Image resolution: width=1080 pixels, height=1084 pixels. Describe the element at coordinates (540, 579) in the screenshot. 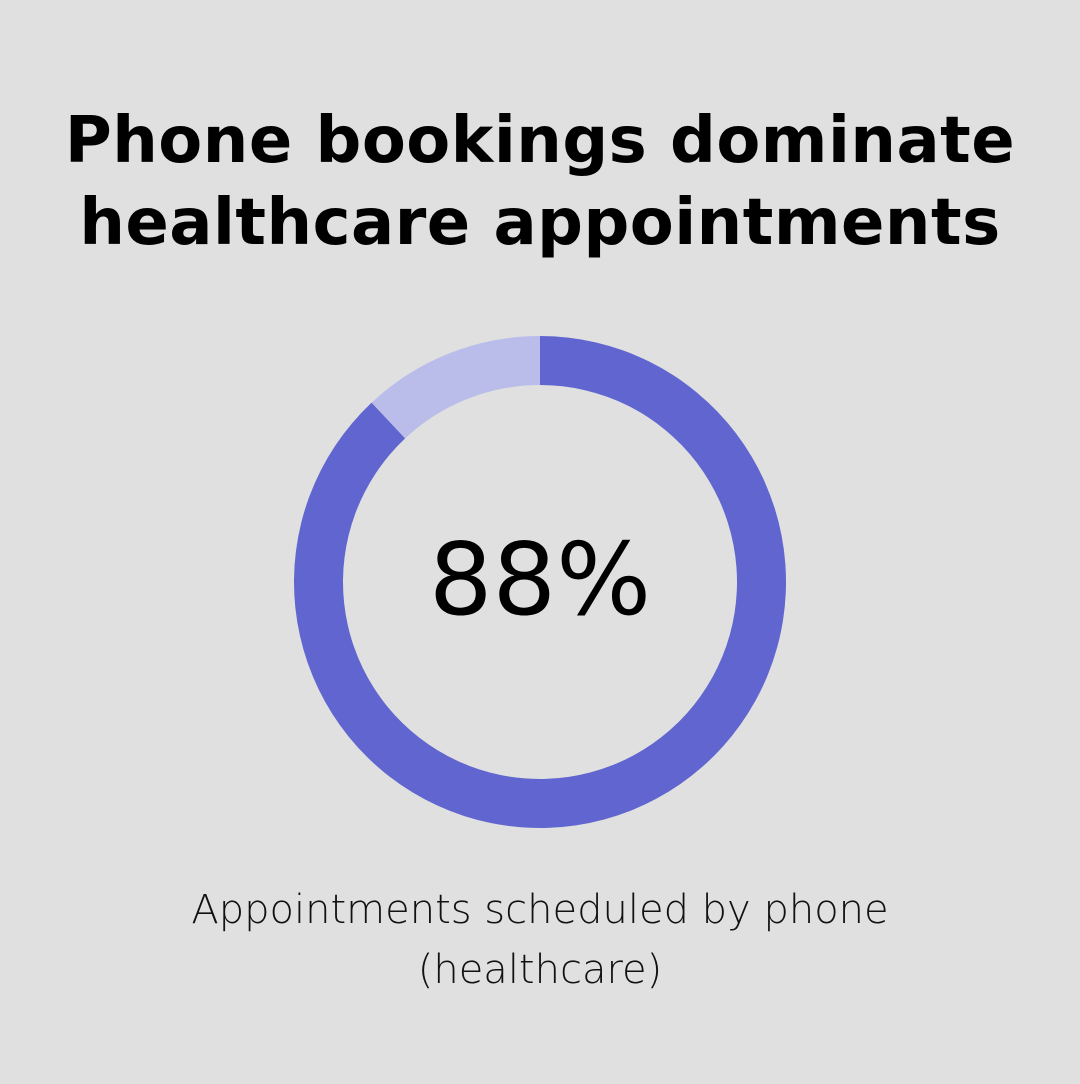

I see `center-value: 88%` at that location.